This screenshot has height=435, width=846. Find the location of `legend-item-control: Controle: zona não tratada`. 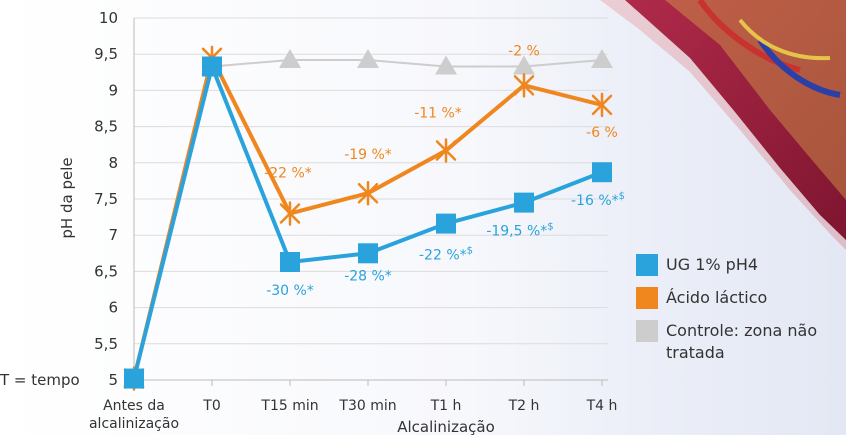

legend-item-control: Controle: zona não tratada is located at coordinates (741, 342).